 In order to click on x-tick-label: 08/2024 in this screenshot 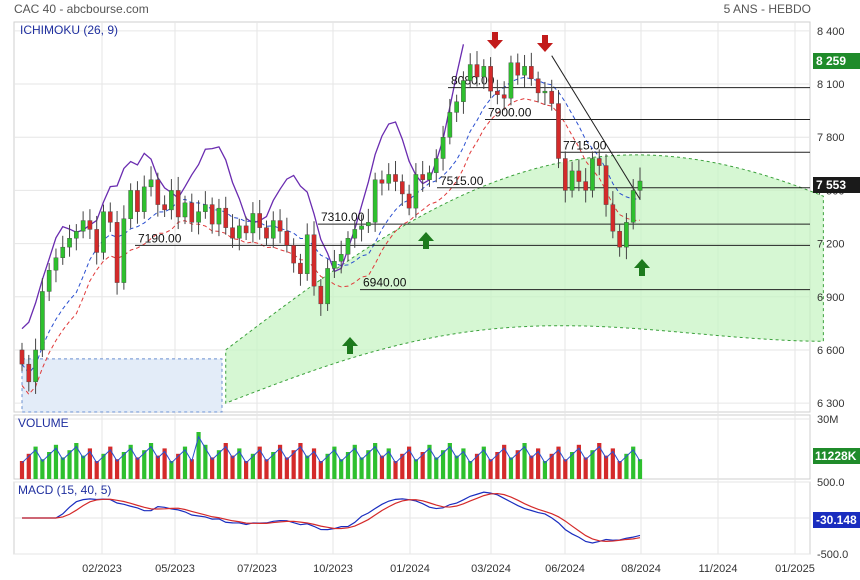, I will do `click(641, 569)`.